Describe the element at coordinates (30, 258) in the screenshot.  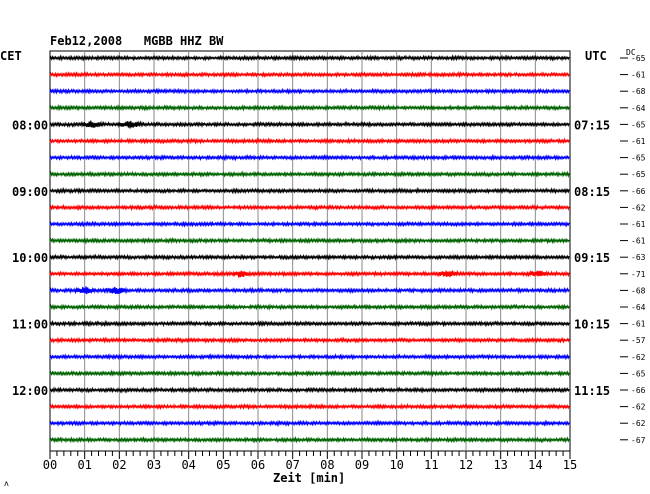
I see `left-time-label: 10:00` at that location.